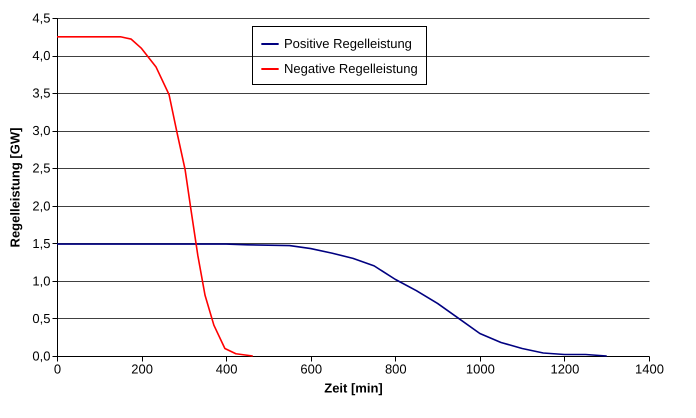 The height and width of the screenshot is (418, 696). I want to click on x-tick-label: 1000, so click(480, 369).